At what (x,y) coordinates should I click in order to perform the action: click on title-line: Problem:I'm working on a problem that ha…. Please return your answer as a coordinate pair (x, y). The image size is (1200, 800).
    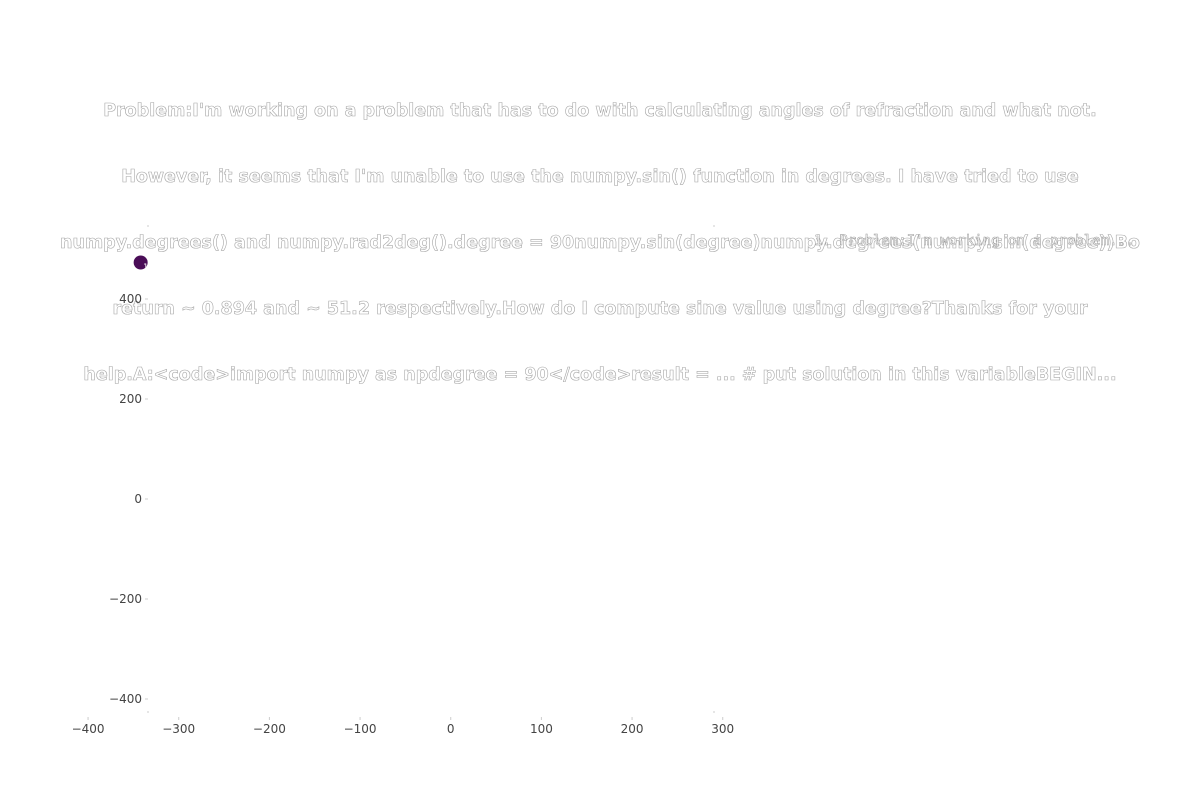
    Looking at the image, I should click on (600, 111).